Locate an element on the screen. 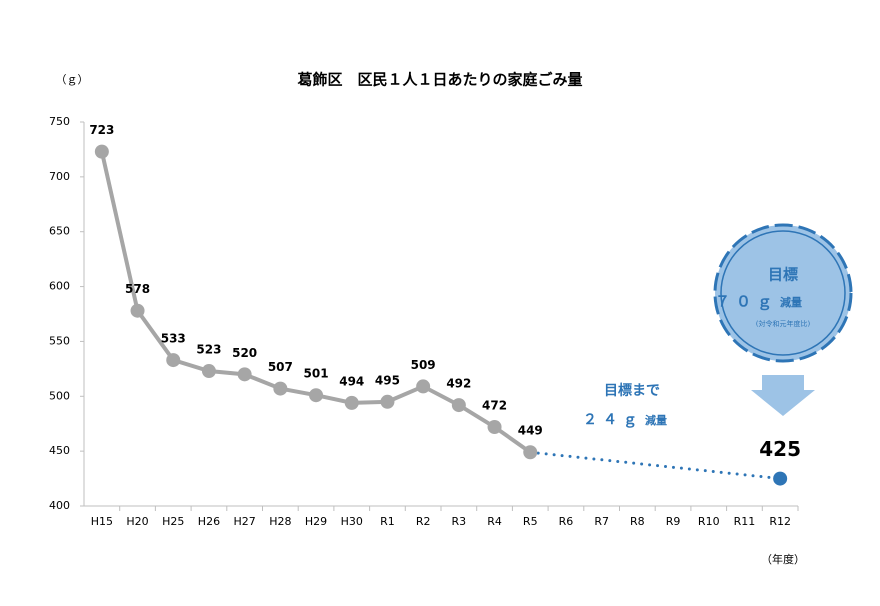 This screenshot has width=880, height=606. x-tick-label: R12 is located at coordinates (780, 521).